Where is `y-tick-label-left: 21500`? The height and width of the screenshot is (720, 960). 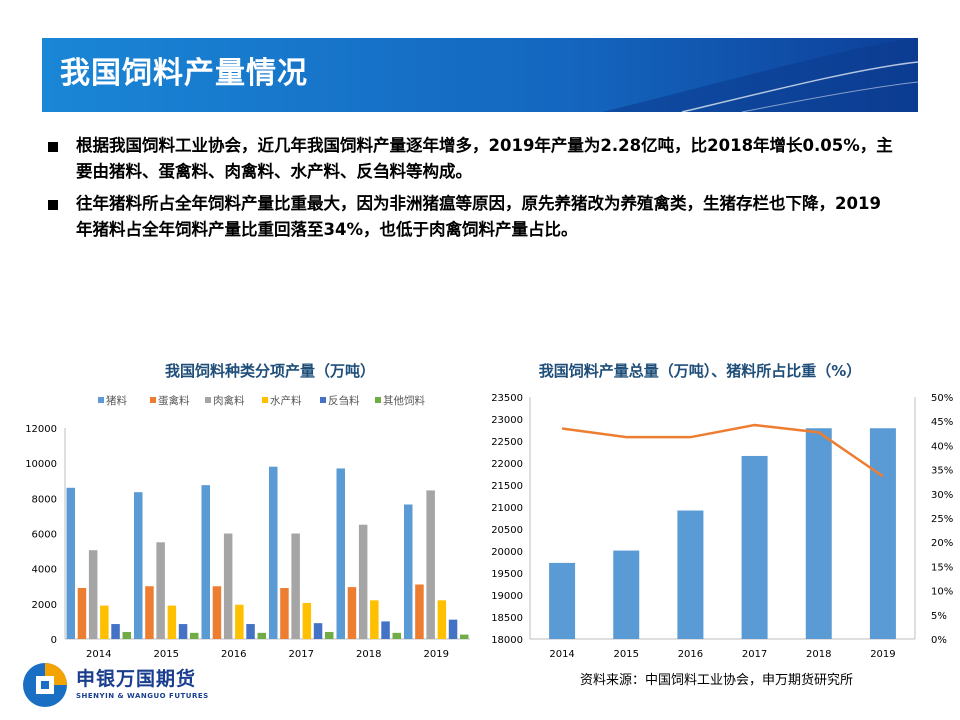
y-tick-label-left: 21500 is located at coordinates (507, 486).